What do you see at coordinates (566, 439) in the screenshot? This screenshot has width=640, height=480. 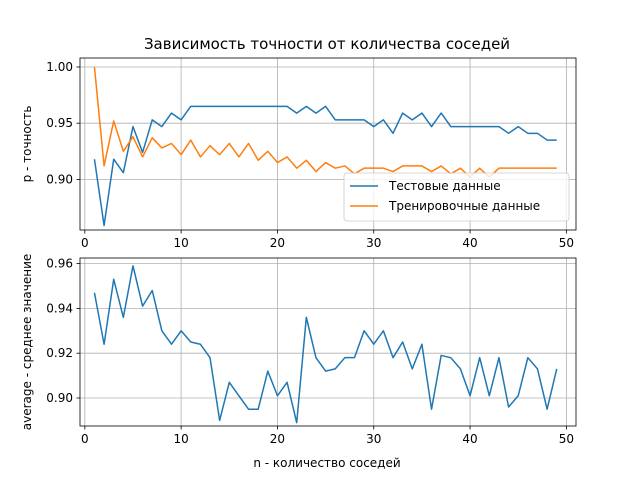 I see `average-x-tick-label: 50` at bounding box center [566, 439].